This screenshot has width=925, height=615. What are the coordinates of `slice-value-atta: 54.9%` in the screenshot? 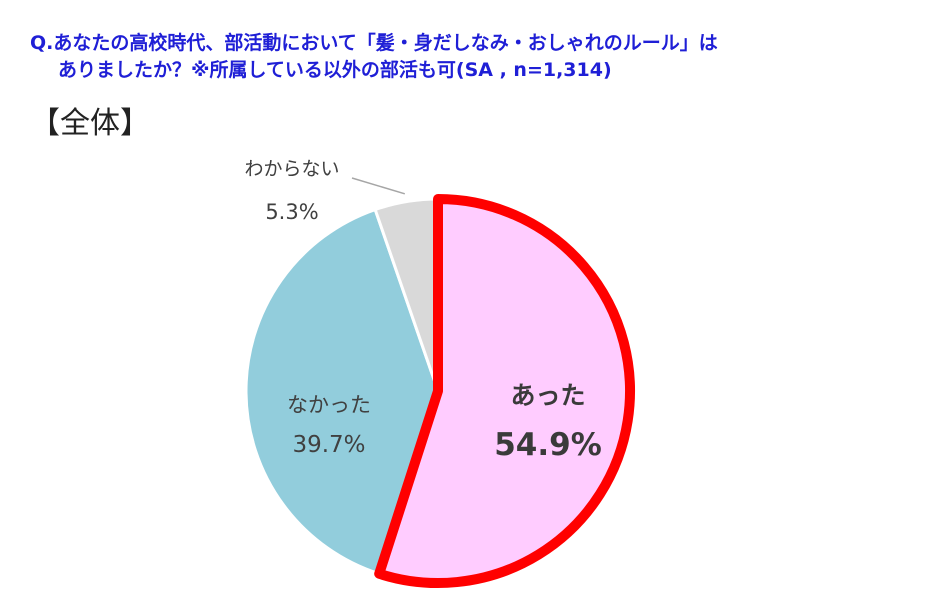 It's located at (548, 445).